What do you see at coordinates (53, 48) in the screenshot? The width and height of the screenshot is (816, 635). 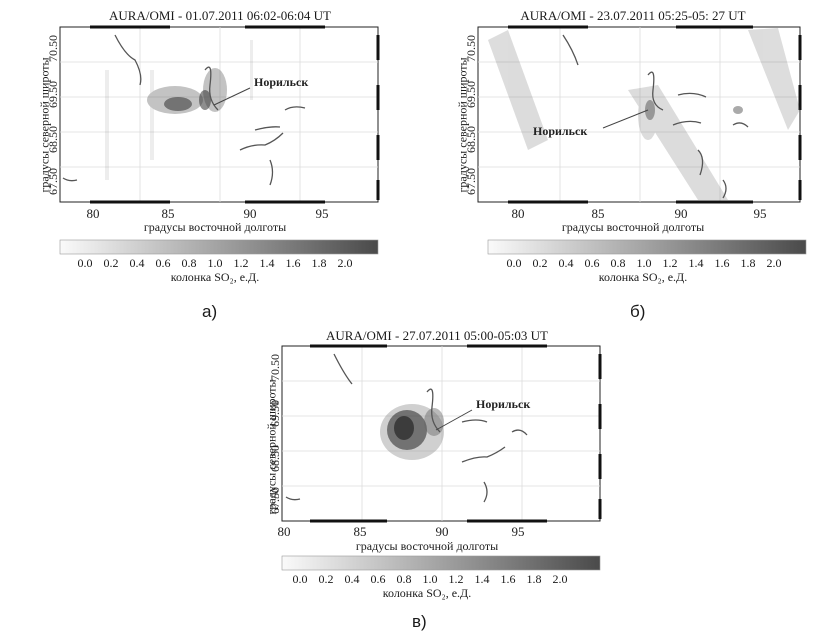 I see `y-tick-70-50: 70.50` at bounding box center [53, 48].